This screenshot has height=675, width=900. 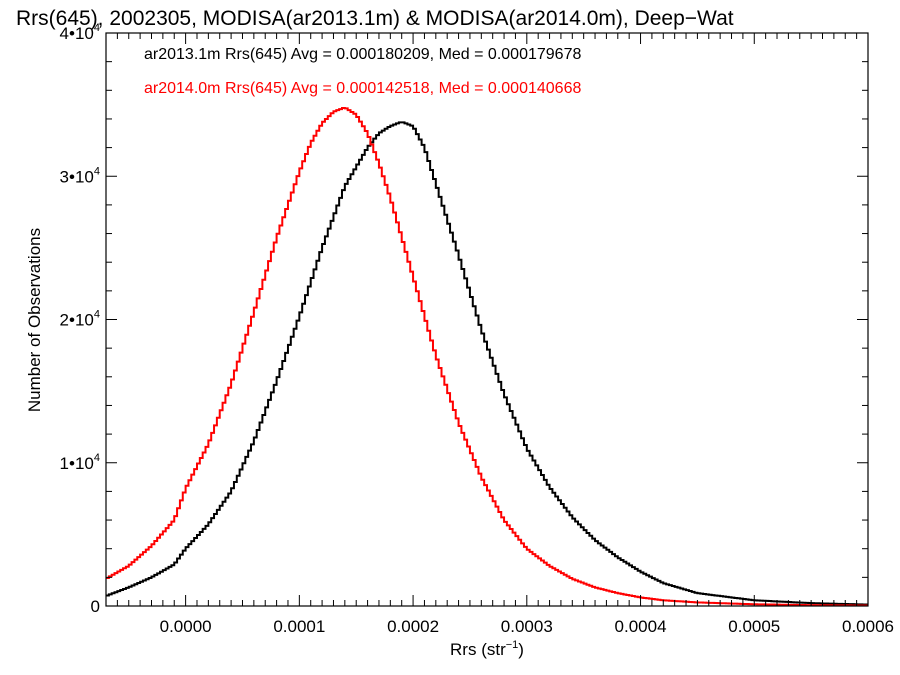 I want to click on x-tick-label: 0.0000, so click(x=186, y=626).